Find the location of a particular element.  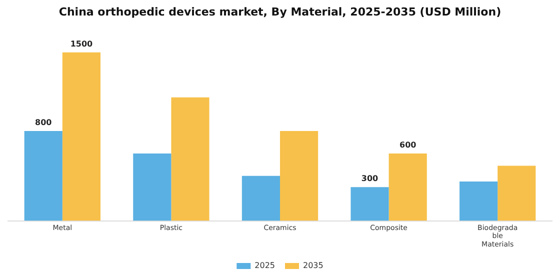

data-label: 1500 is located at coordinates (82, 44).